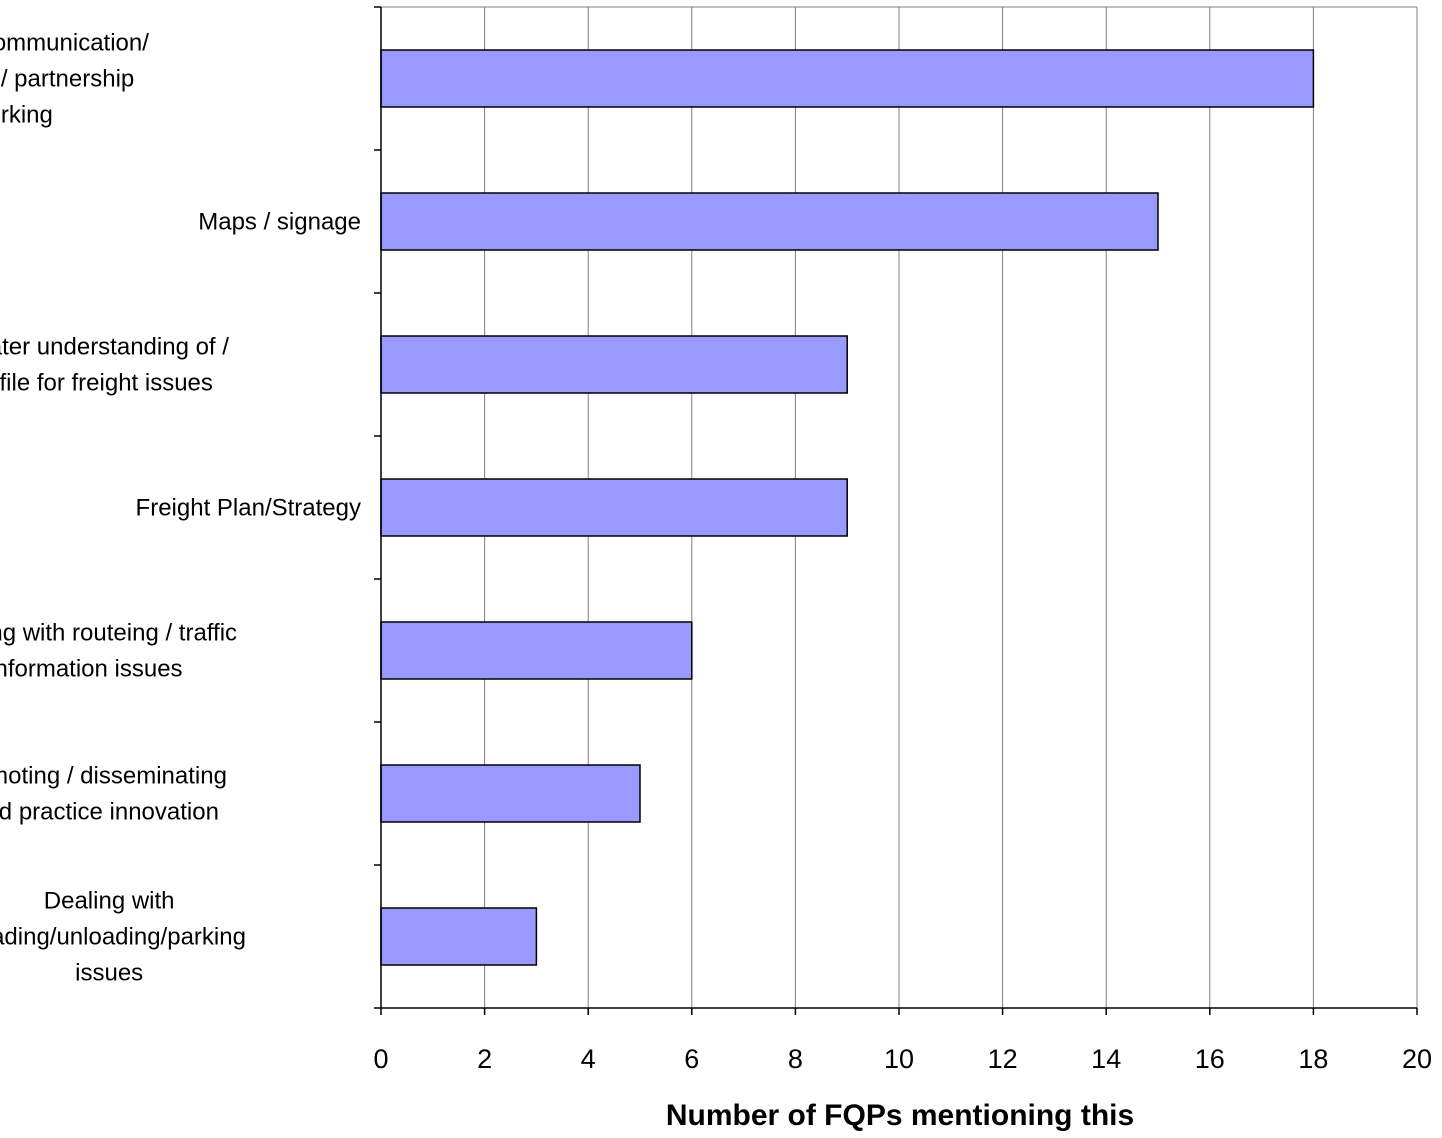  Describe the element at coordinates (484, 1059) in the screenshot. I see `x-tick-label: 2` at that location.